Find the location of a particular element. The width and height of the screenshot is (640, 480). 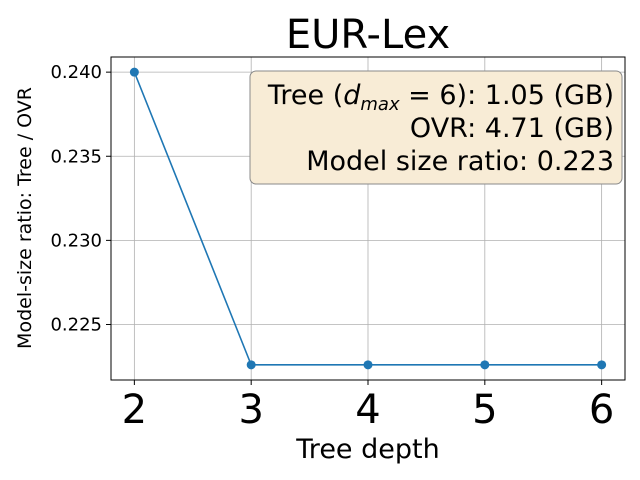

x-tick-label: 4 is located at coordinates (367, 410).